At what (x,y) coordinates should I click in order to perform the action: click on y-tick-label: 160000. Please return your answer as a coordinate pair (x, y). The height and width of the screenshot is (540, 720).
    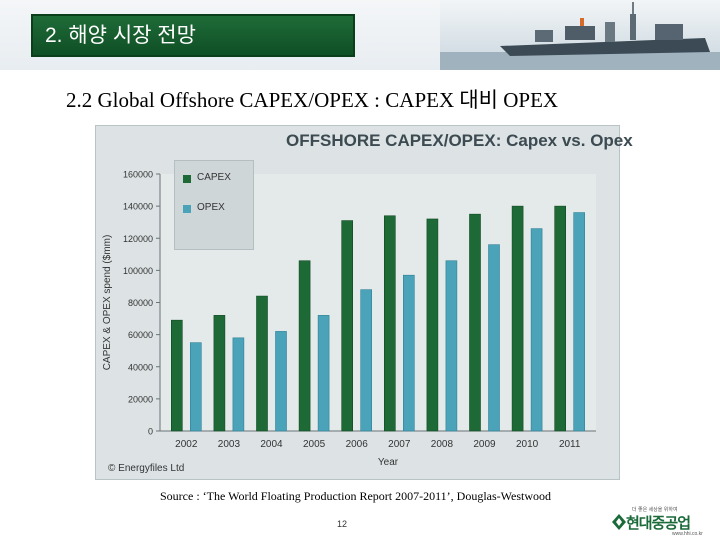
    Looking at the image, I should click on (138, 175).